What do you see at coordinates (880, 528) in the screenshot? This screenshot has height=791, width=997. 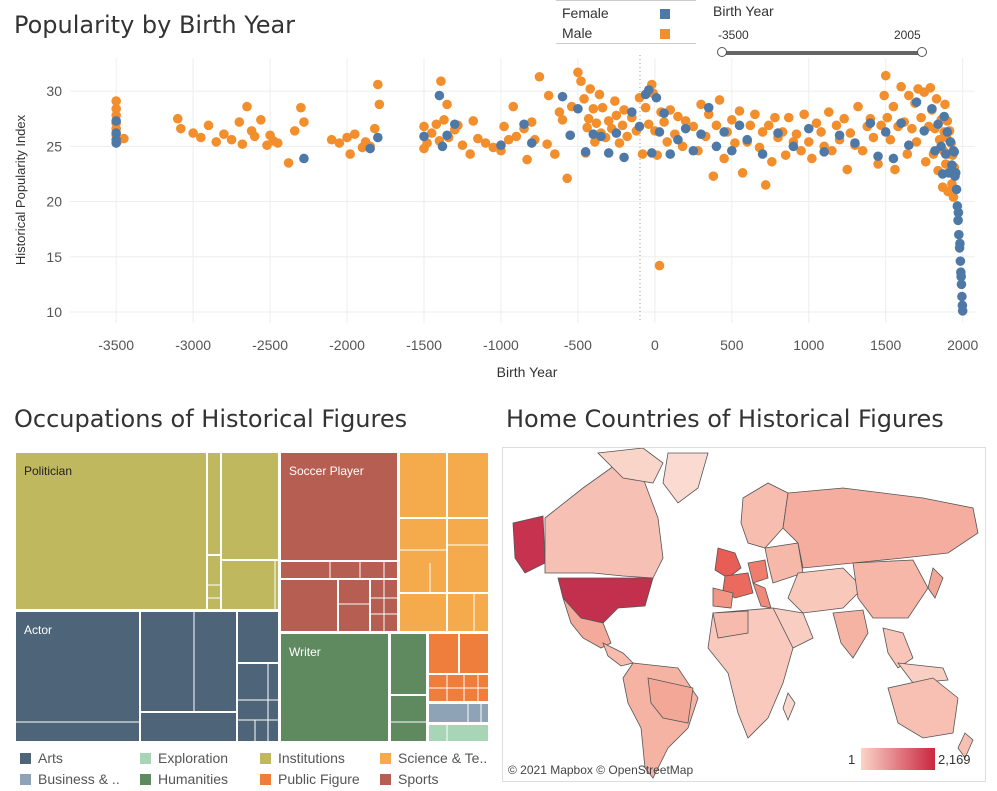 I see `country-russia` at bounding box center [880, 528].